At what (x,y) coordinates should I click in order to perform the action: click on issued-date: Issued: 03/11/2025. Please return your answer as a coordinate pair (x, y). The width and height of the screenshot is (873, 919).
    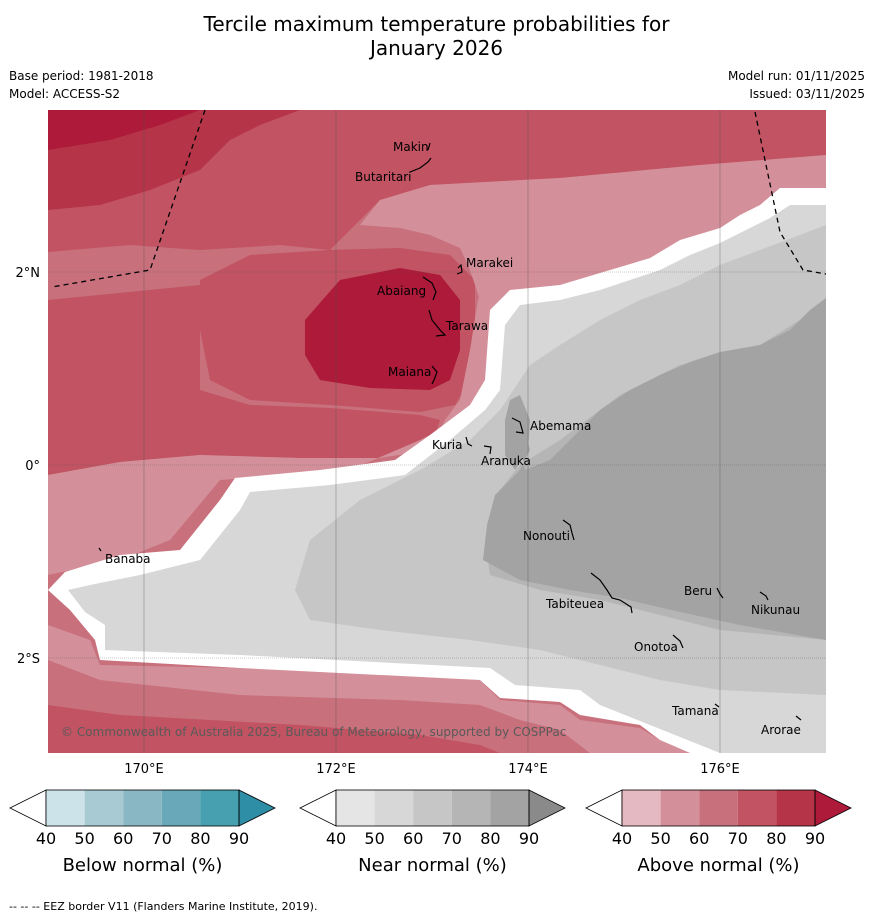
    Looking at the image, I should click on (807, 94).